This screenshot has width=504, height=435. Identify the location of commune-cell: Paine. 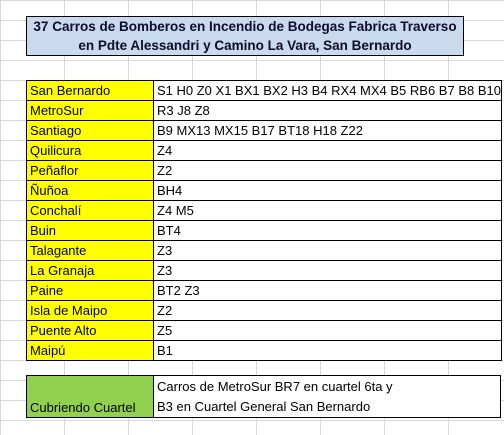
(90, 290).